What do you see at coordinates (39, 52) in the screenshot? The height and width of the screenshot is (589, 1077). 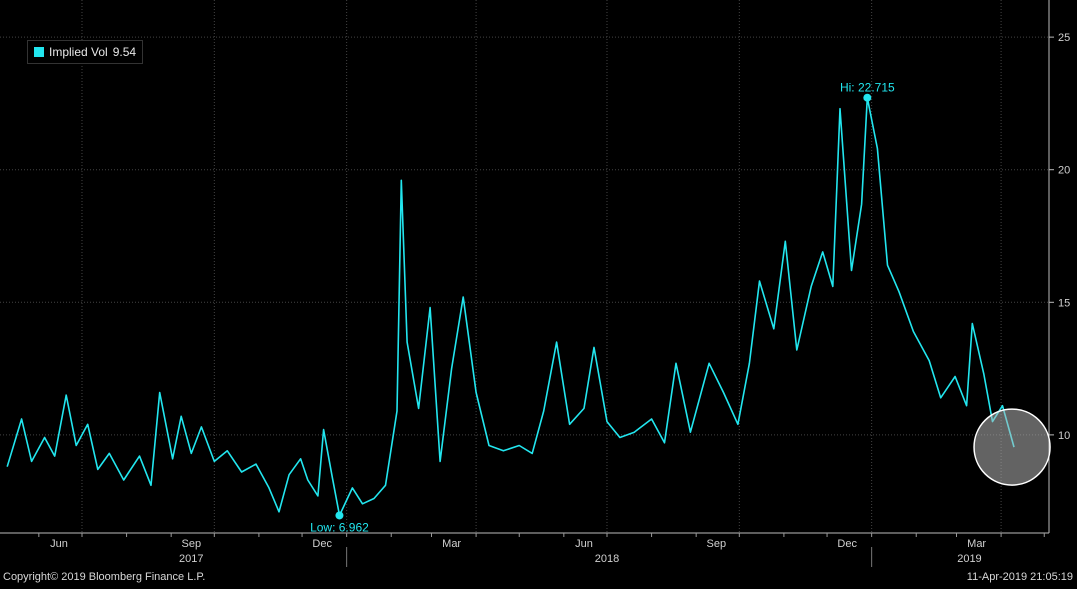 I see `legend-swatch` at bounding box center [39, 52].